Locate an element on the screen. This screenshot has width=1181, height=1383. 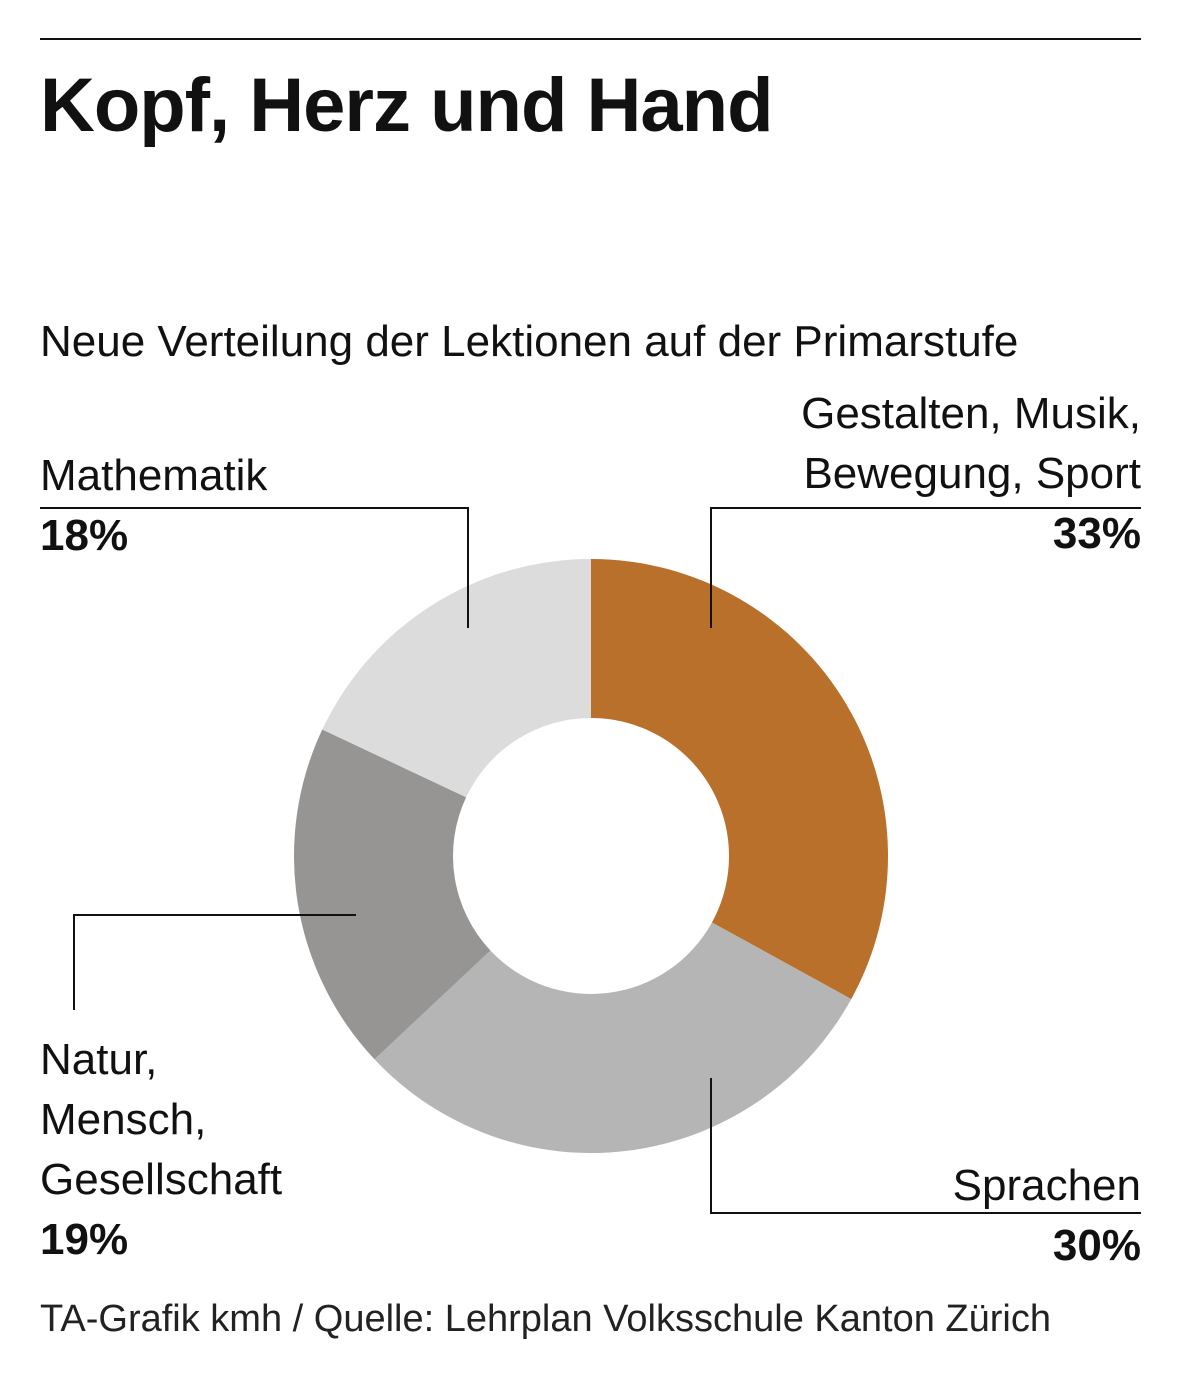
leader-line-sprachen is located at coordinates (925, 1146).